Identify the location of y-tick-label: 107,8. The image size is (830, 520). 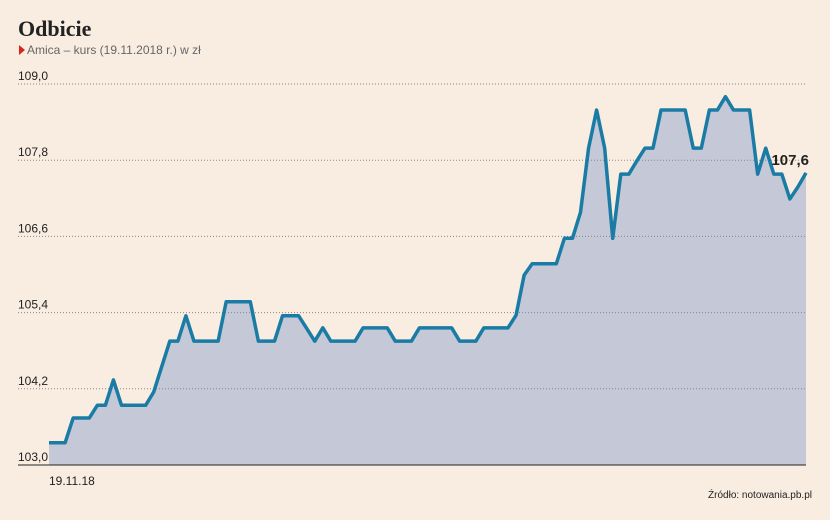
(33, 152).